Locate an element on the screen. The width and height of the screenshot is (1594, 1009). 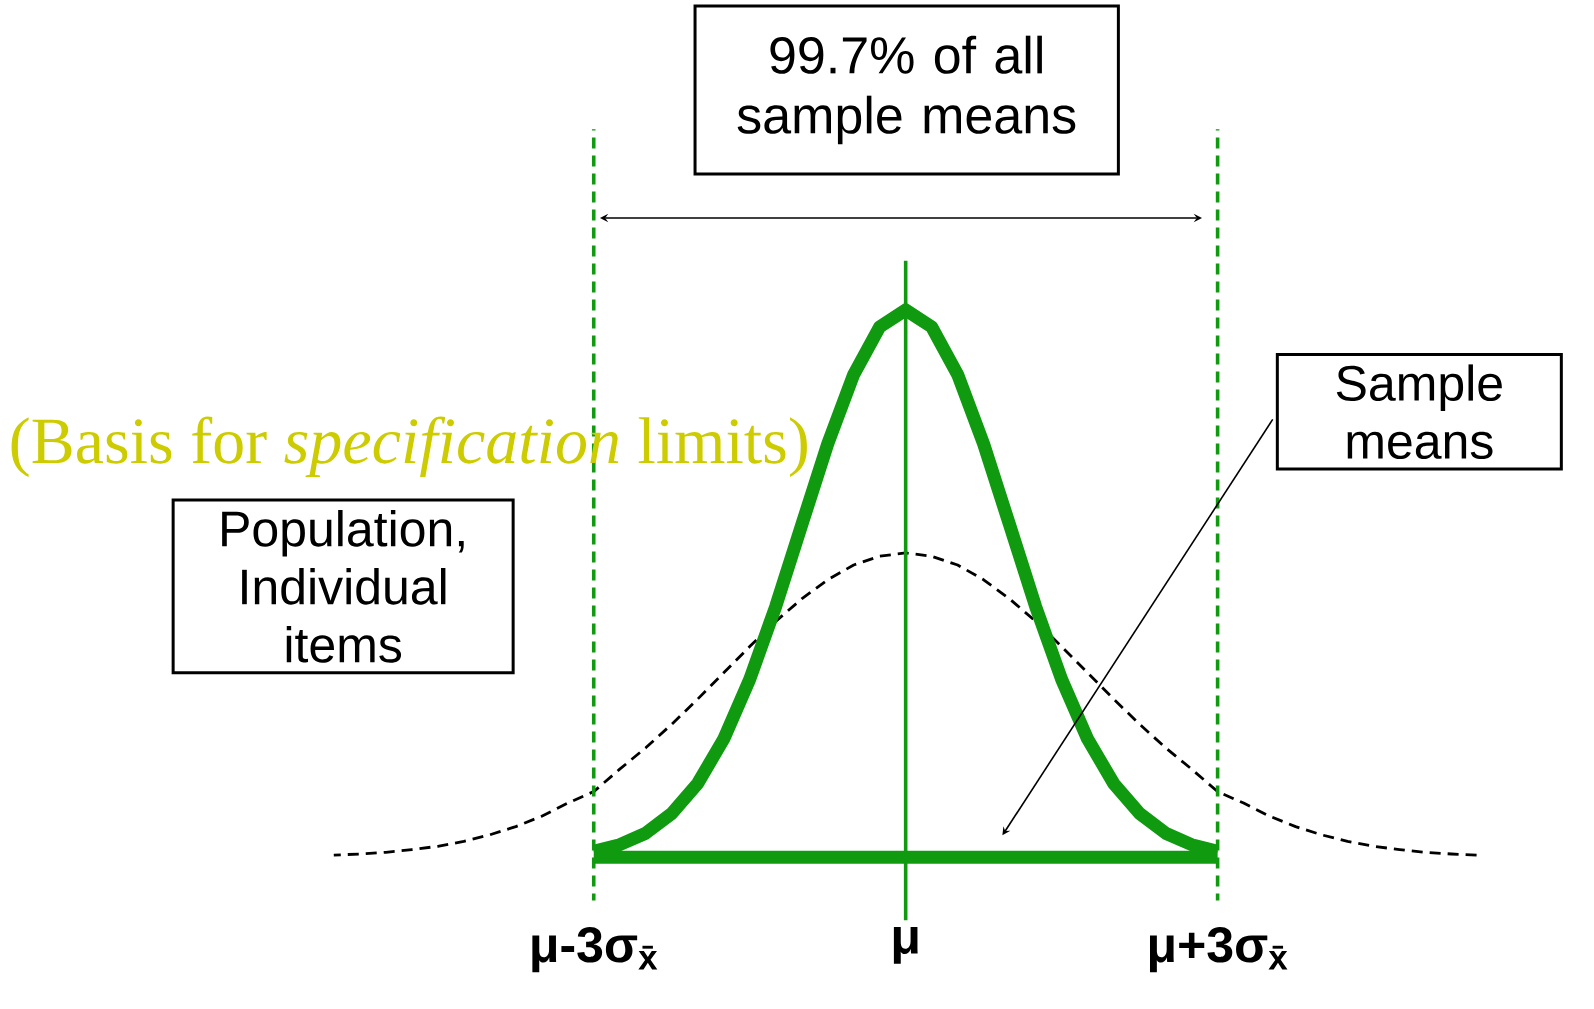
x-tick-label: μ+3σ$_{x̄}$ is located at coordinates (1218, 950).